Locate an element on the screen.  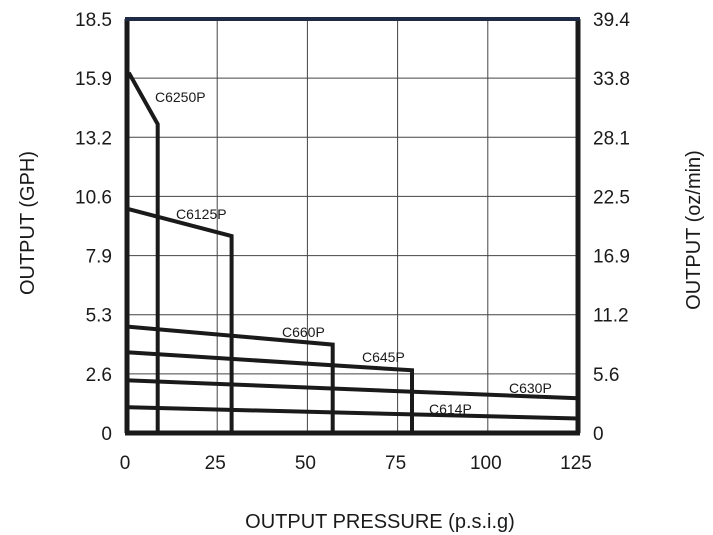
series-label-c6250p: C6250P is located at coordinates (180, 97).